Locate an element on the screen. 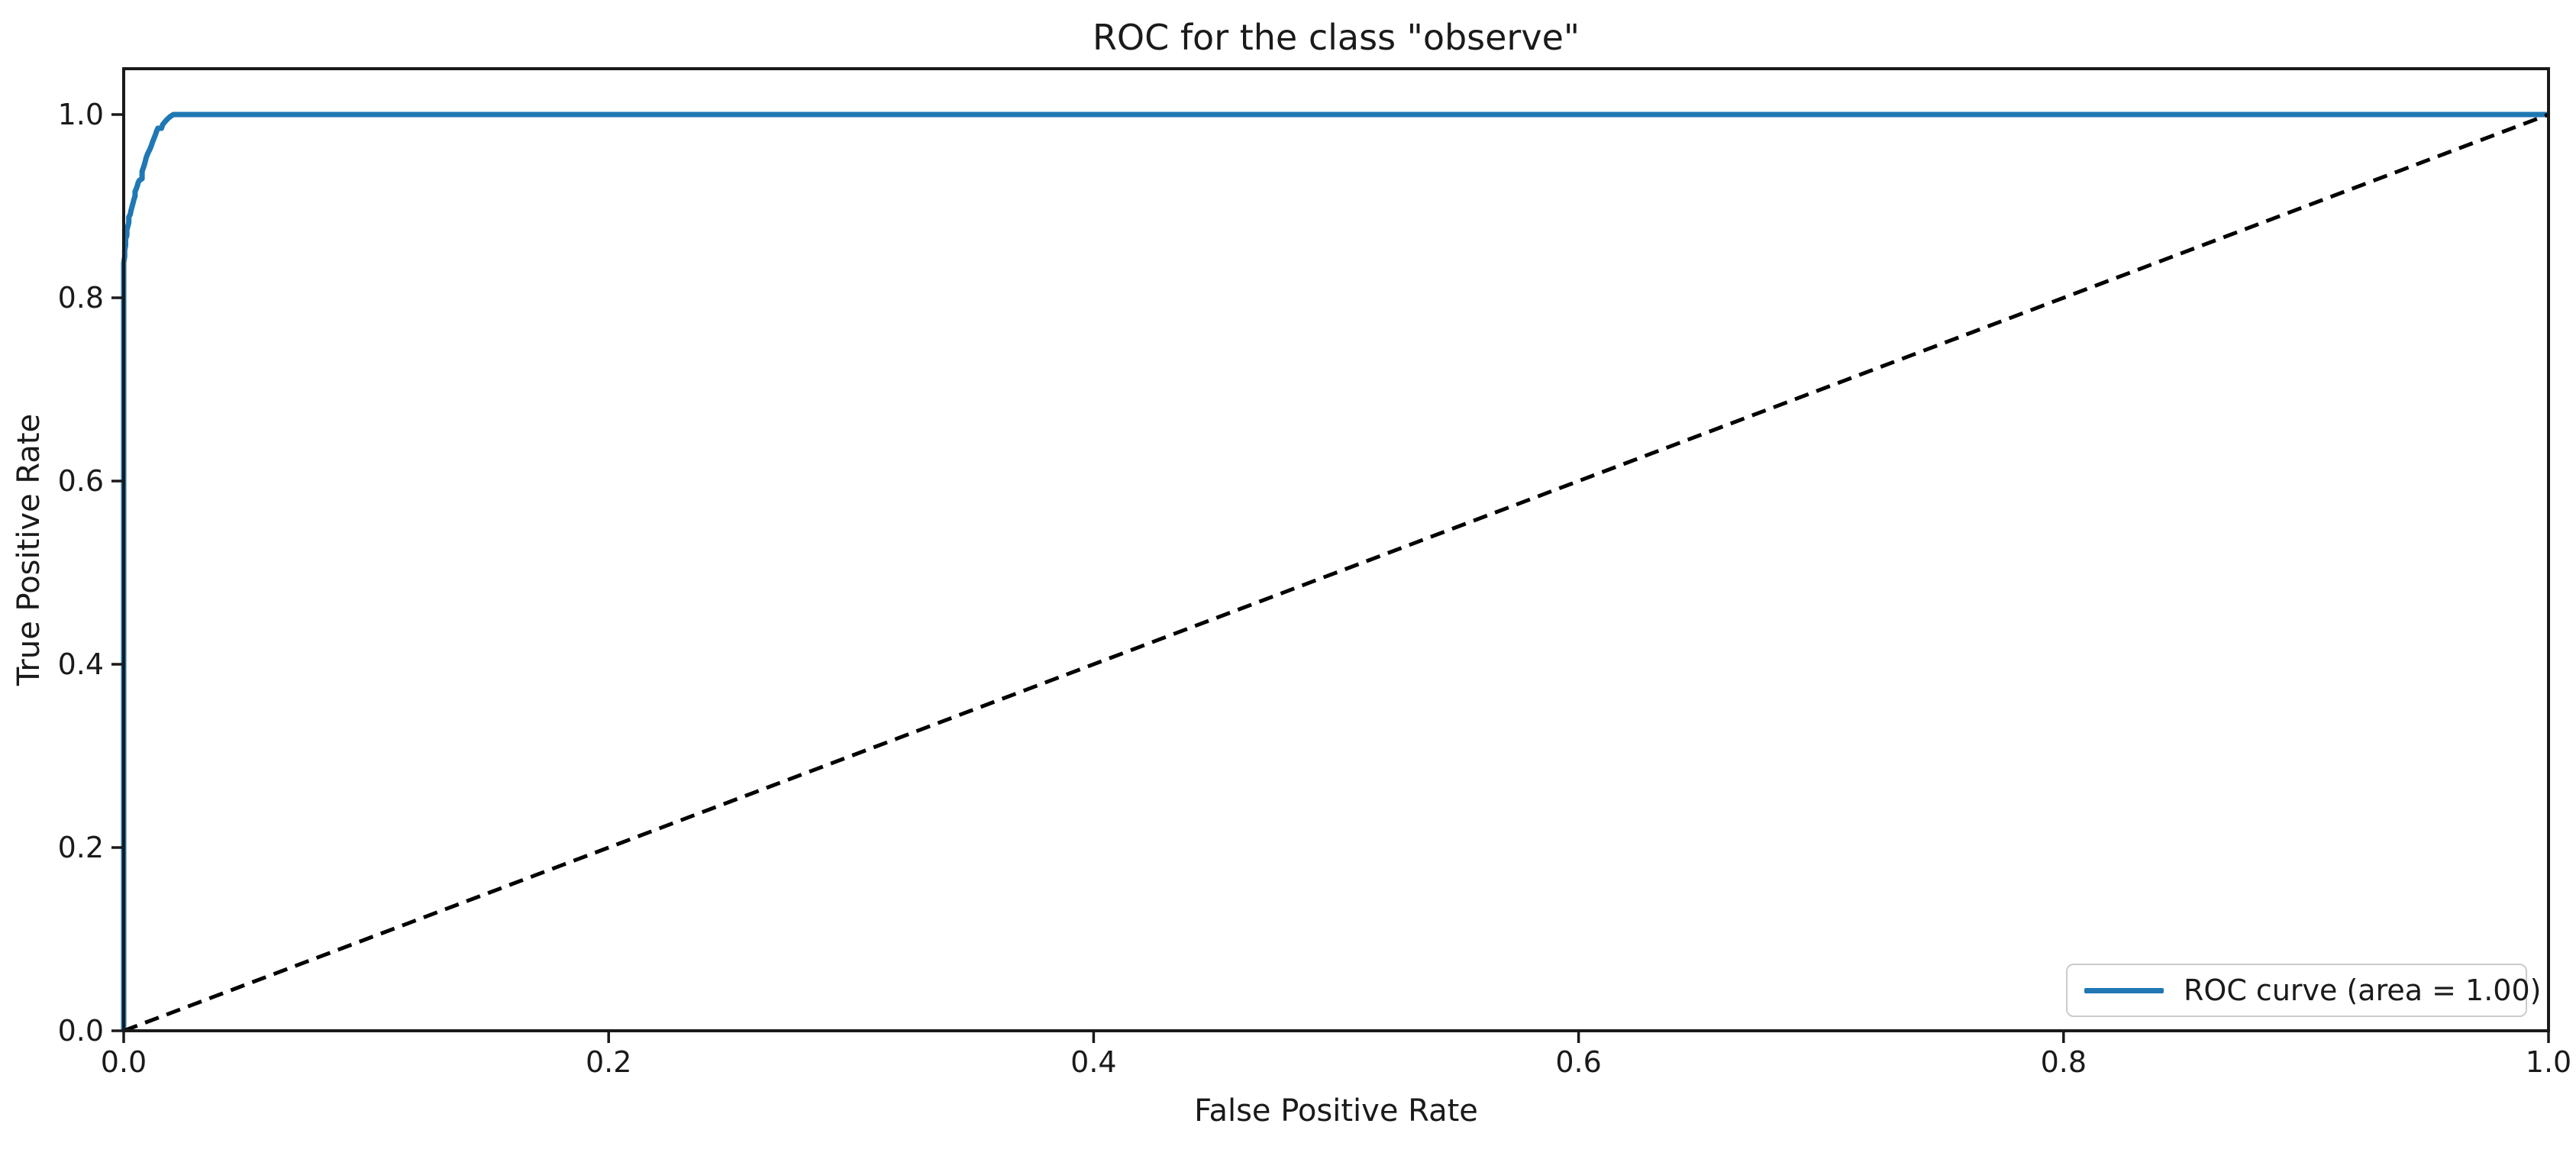  legend: ROC curve (area = 1.00) is located at coordinates (2303, 990).